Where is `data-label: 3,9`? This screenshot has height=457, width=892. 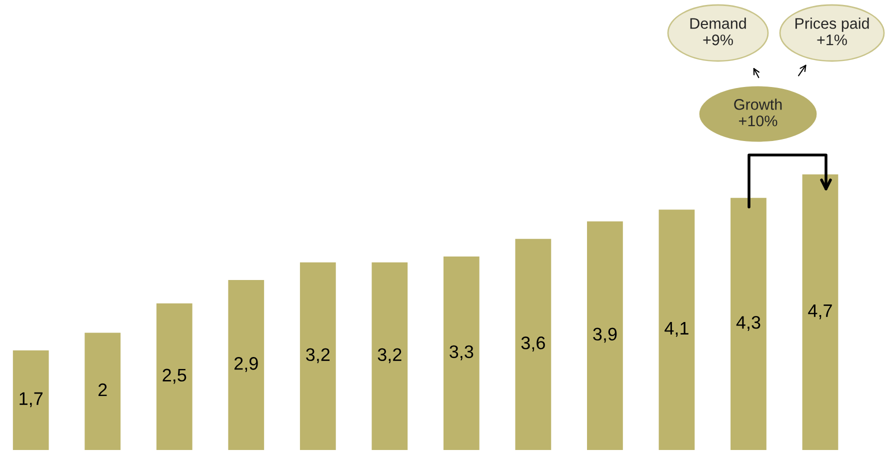 data-label: 3,9 is located at coordinates (605, 335).